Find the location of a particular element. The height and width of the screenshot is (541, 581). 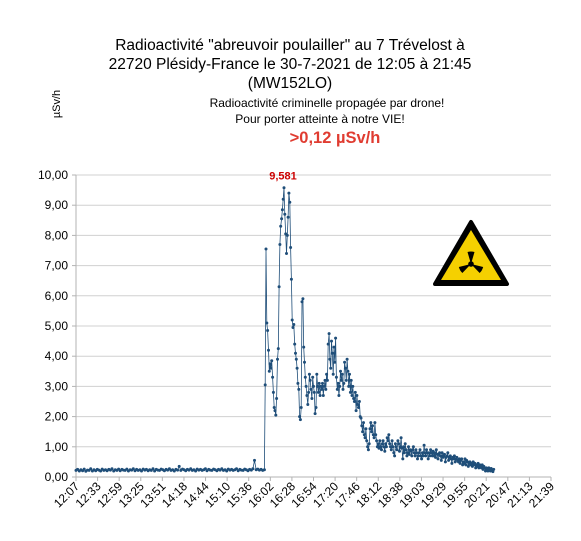

y-tick-label: 9,00 is located at coordinates (57, 205).